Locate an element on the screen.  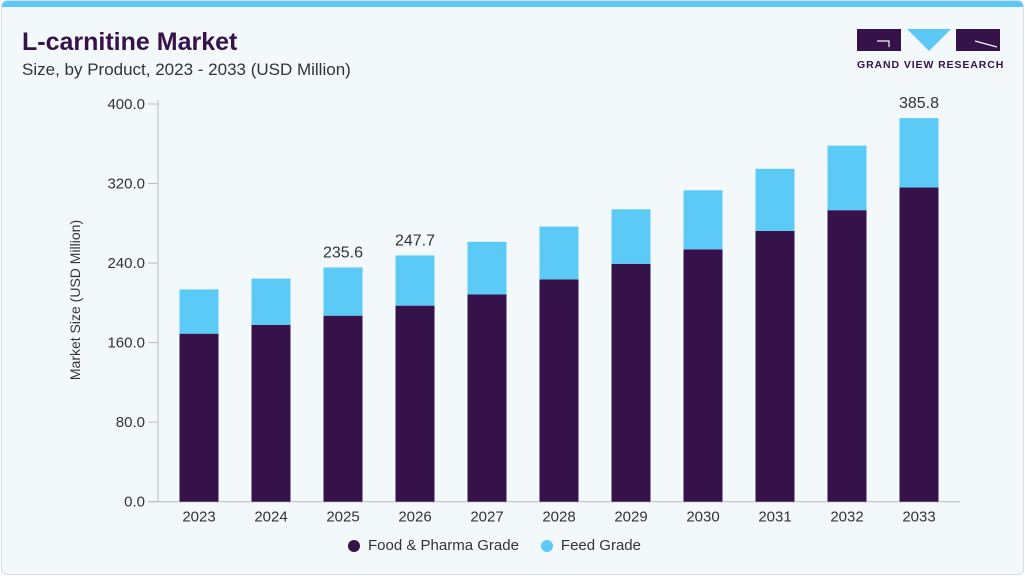
bar-food-pharma-2026 is located at coordinates (415, 403).